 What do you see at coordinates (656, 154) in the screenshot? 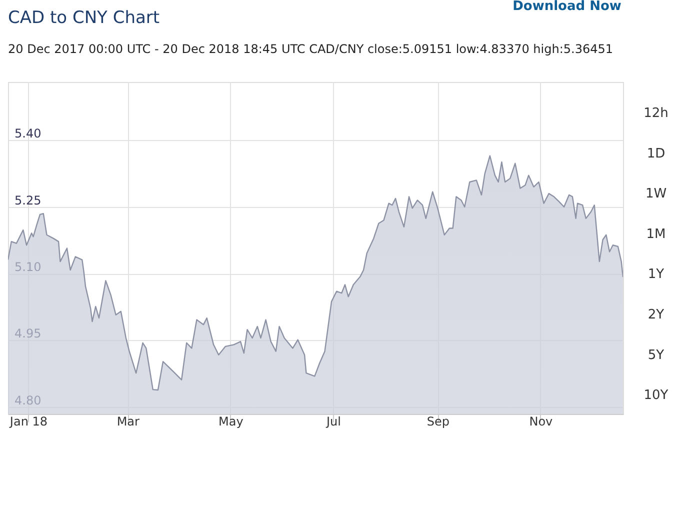
I see `text: 1D` at bounding box center [656, 154].